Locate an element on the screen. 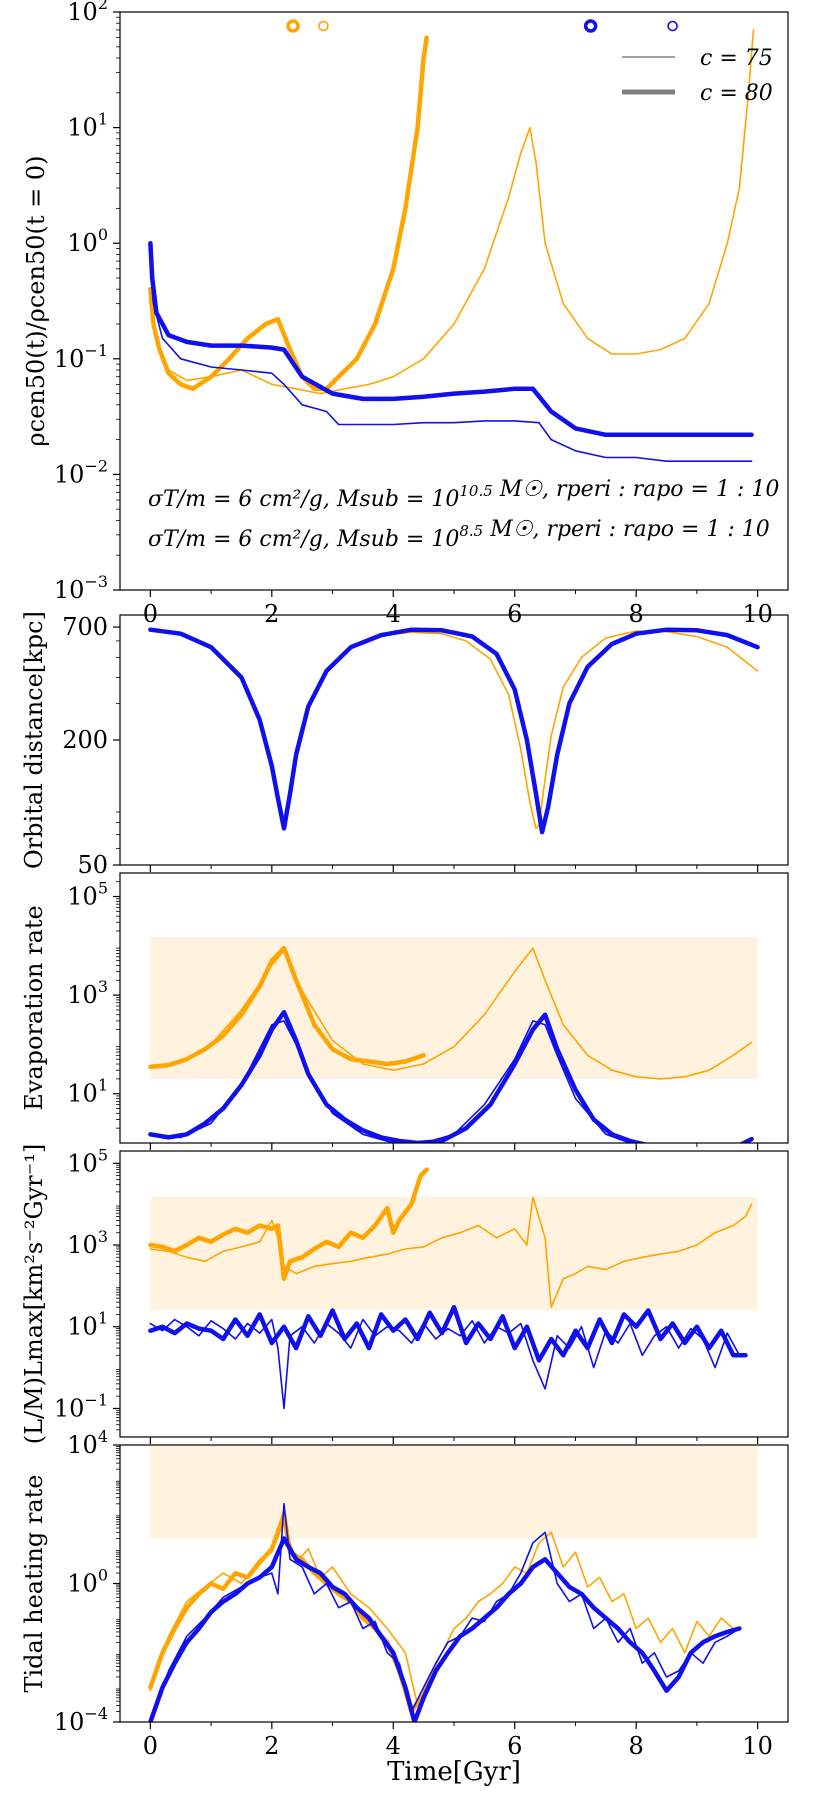 This screenshot has height=1793, width=822. panel-evaporation: 10¹ 10³ 10⁵ Evaporation rate is located at coordinates (404, 1011).